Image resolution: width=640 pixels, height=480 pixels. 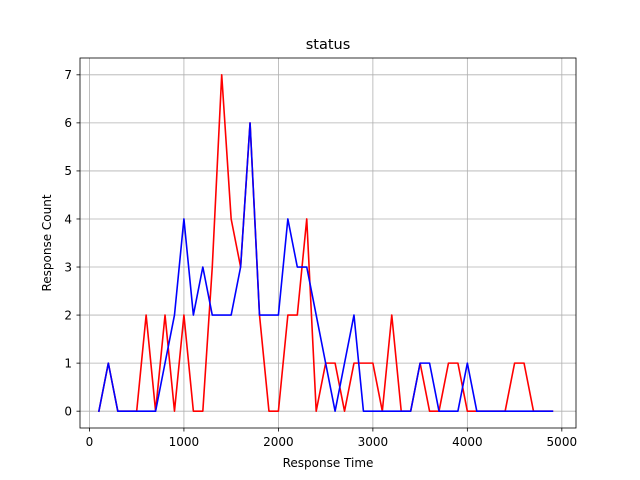 I want to click on y-tick-label: 2, so click(x=68, y=315).